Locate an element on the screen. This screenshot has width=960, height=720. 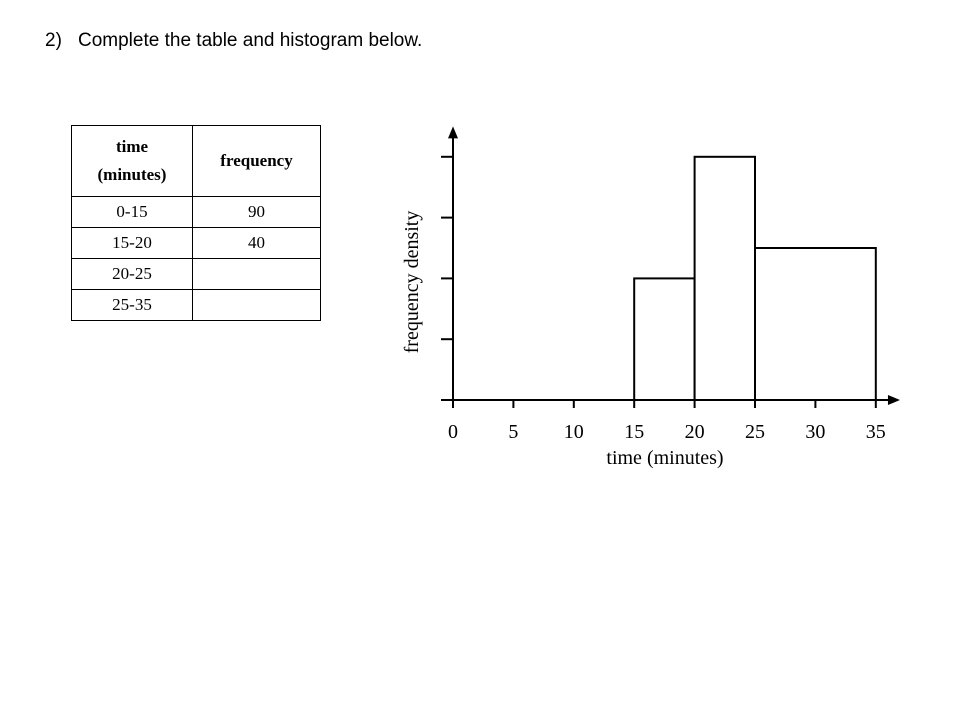
header-cell: time (minutes) is located at coordinates (132, 161).